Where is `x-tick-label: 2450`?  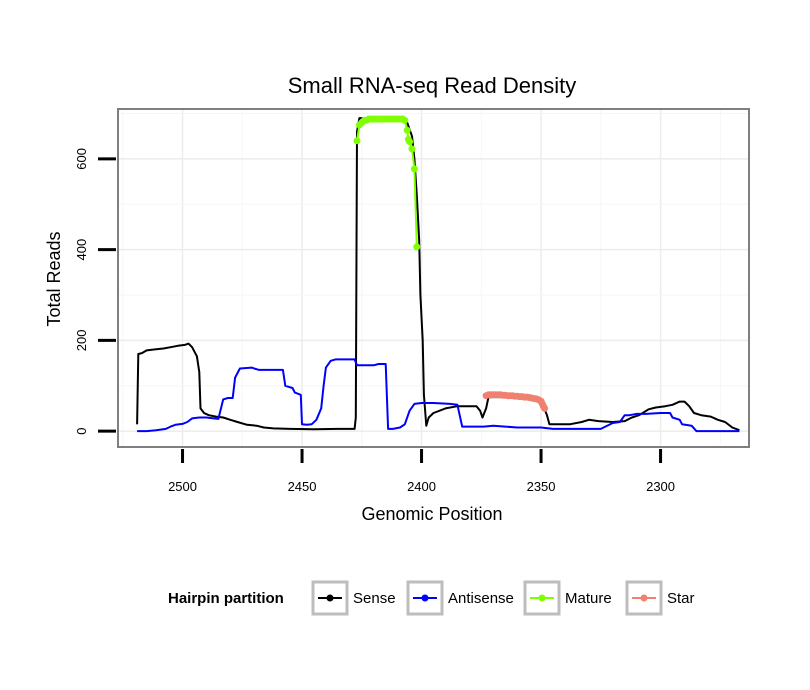
x-tick-label: 2450 is located at coordinates (302, 486).